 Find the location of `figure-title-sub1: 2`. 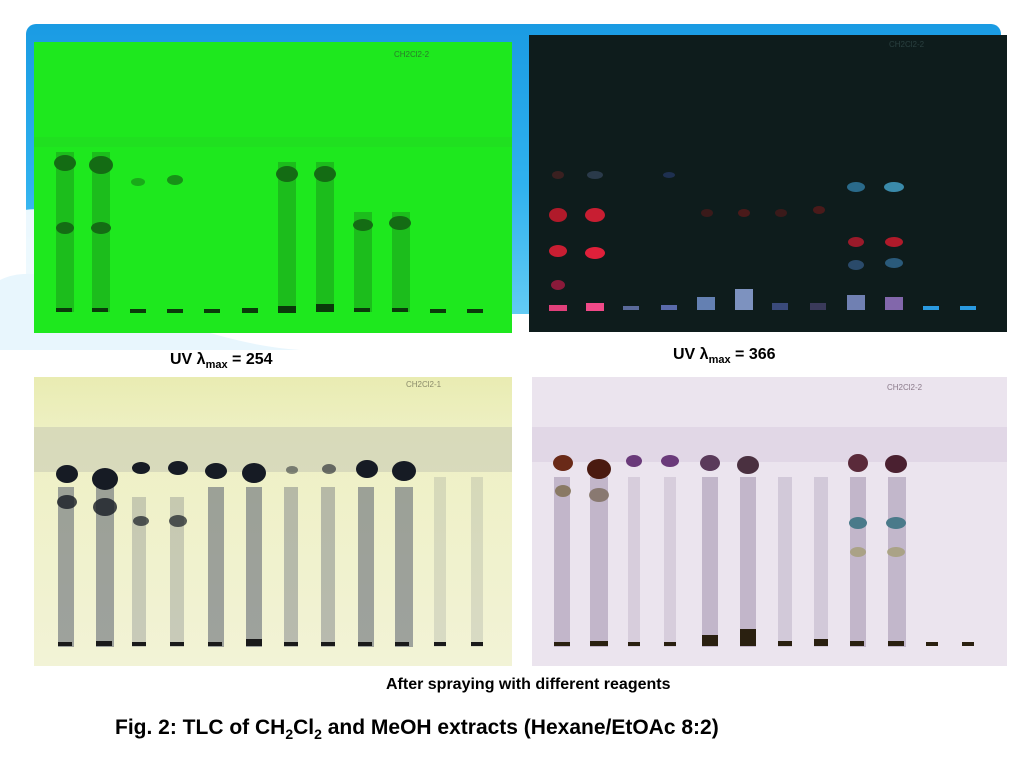

figure-title-sub1: 2 is located at coordinates (289, 734).